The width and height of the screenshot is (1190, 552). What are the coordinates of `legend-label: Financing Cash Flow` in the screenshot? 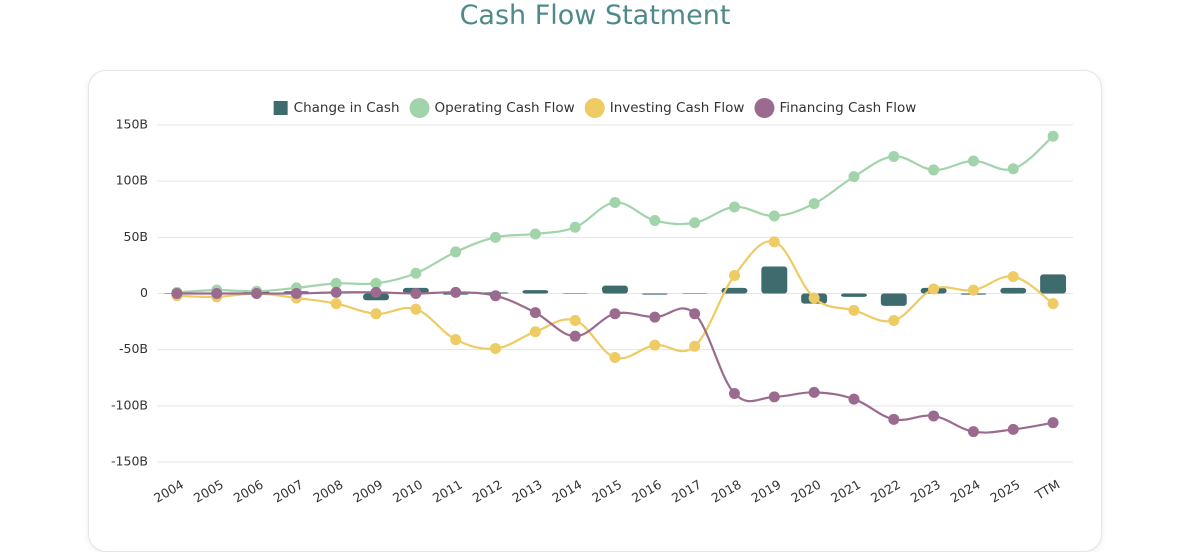 It's located at (847, 108).